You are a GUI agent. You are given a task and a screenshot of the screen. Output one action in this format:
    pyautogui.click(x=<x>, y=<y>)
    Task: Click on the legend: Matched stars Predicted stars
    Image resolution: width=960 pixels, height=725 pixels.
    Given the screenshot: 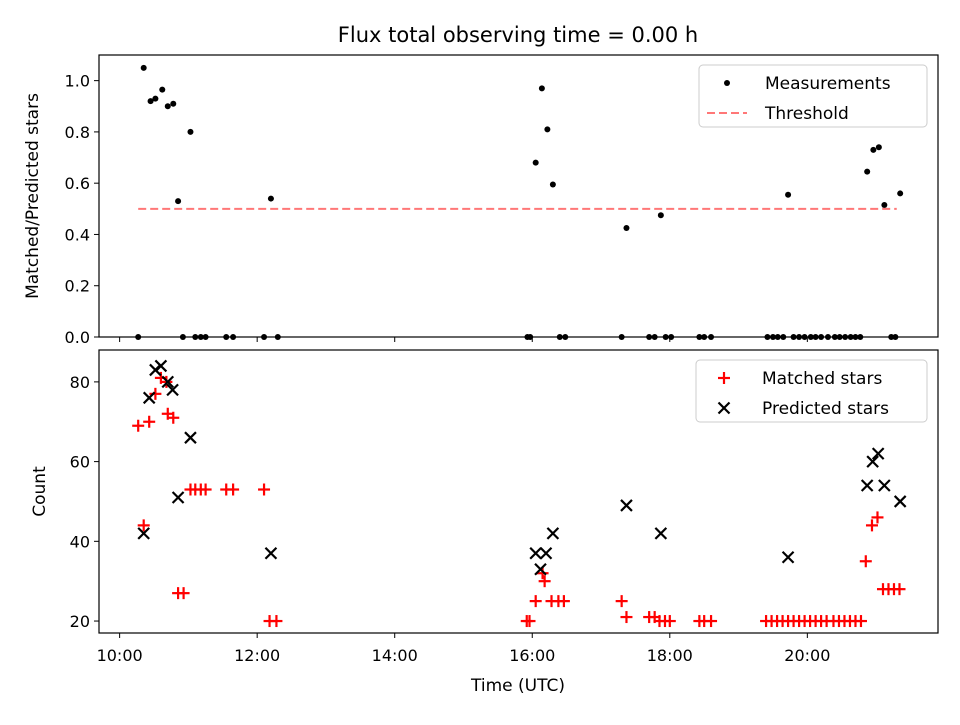 What is the action you would take?
    pyautogui.click(x=811, y=391)
    